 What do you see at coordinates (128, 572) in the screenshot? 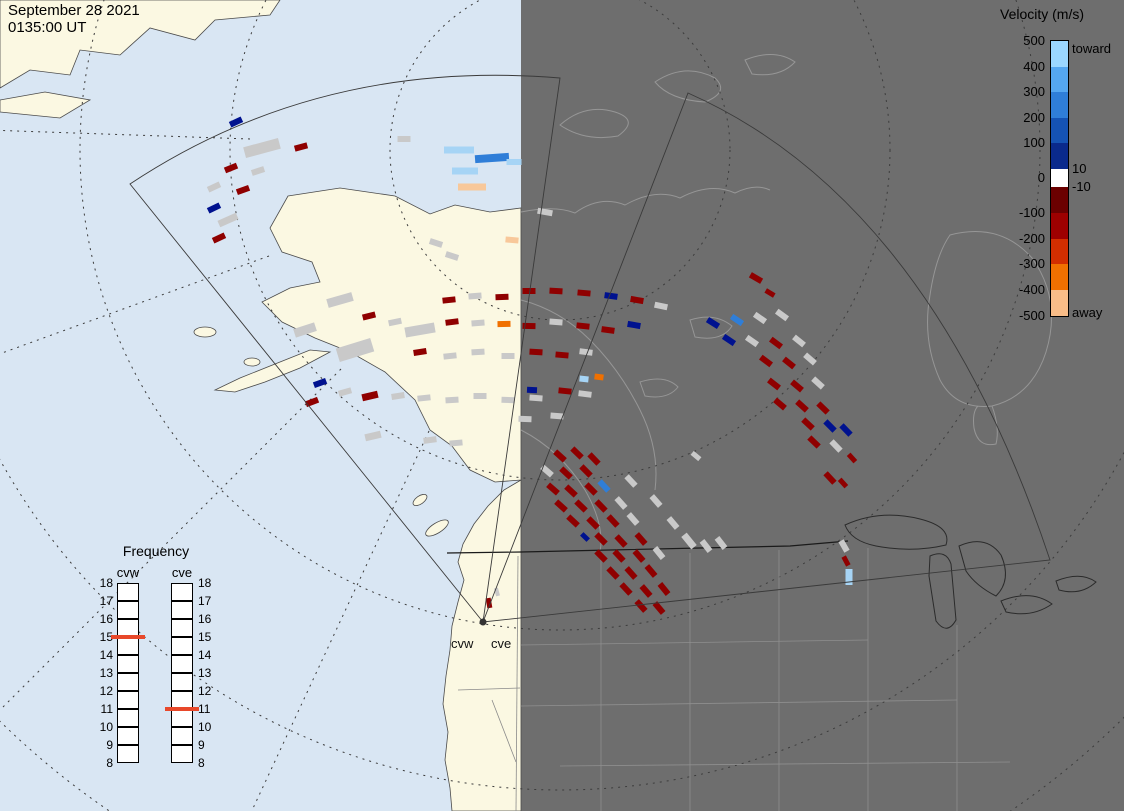
I see `frequency-column-label-cvw: cvw` at bounding box center [128, 572].